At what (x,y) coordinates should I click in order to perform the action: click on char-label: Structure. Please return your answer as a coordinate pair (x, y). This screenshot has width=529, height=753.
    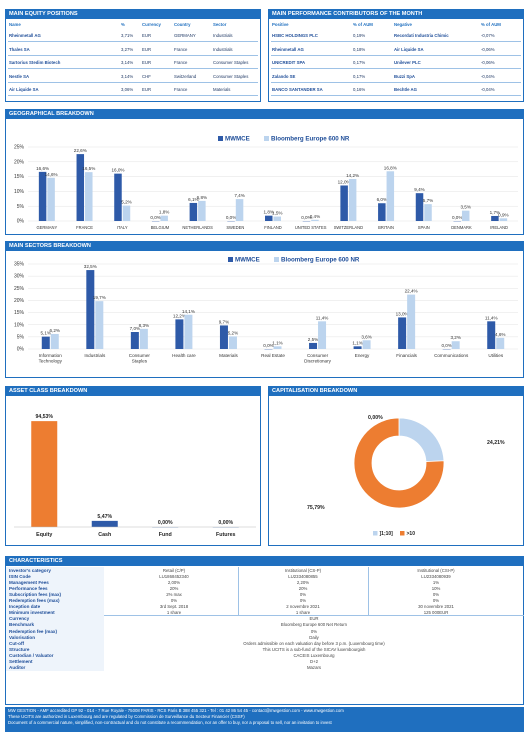
    Looking at the image, I should click on (19, 649).